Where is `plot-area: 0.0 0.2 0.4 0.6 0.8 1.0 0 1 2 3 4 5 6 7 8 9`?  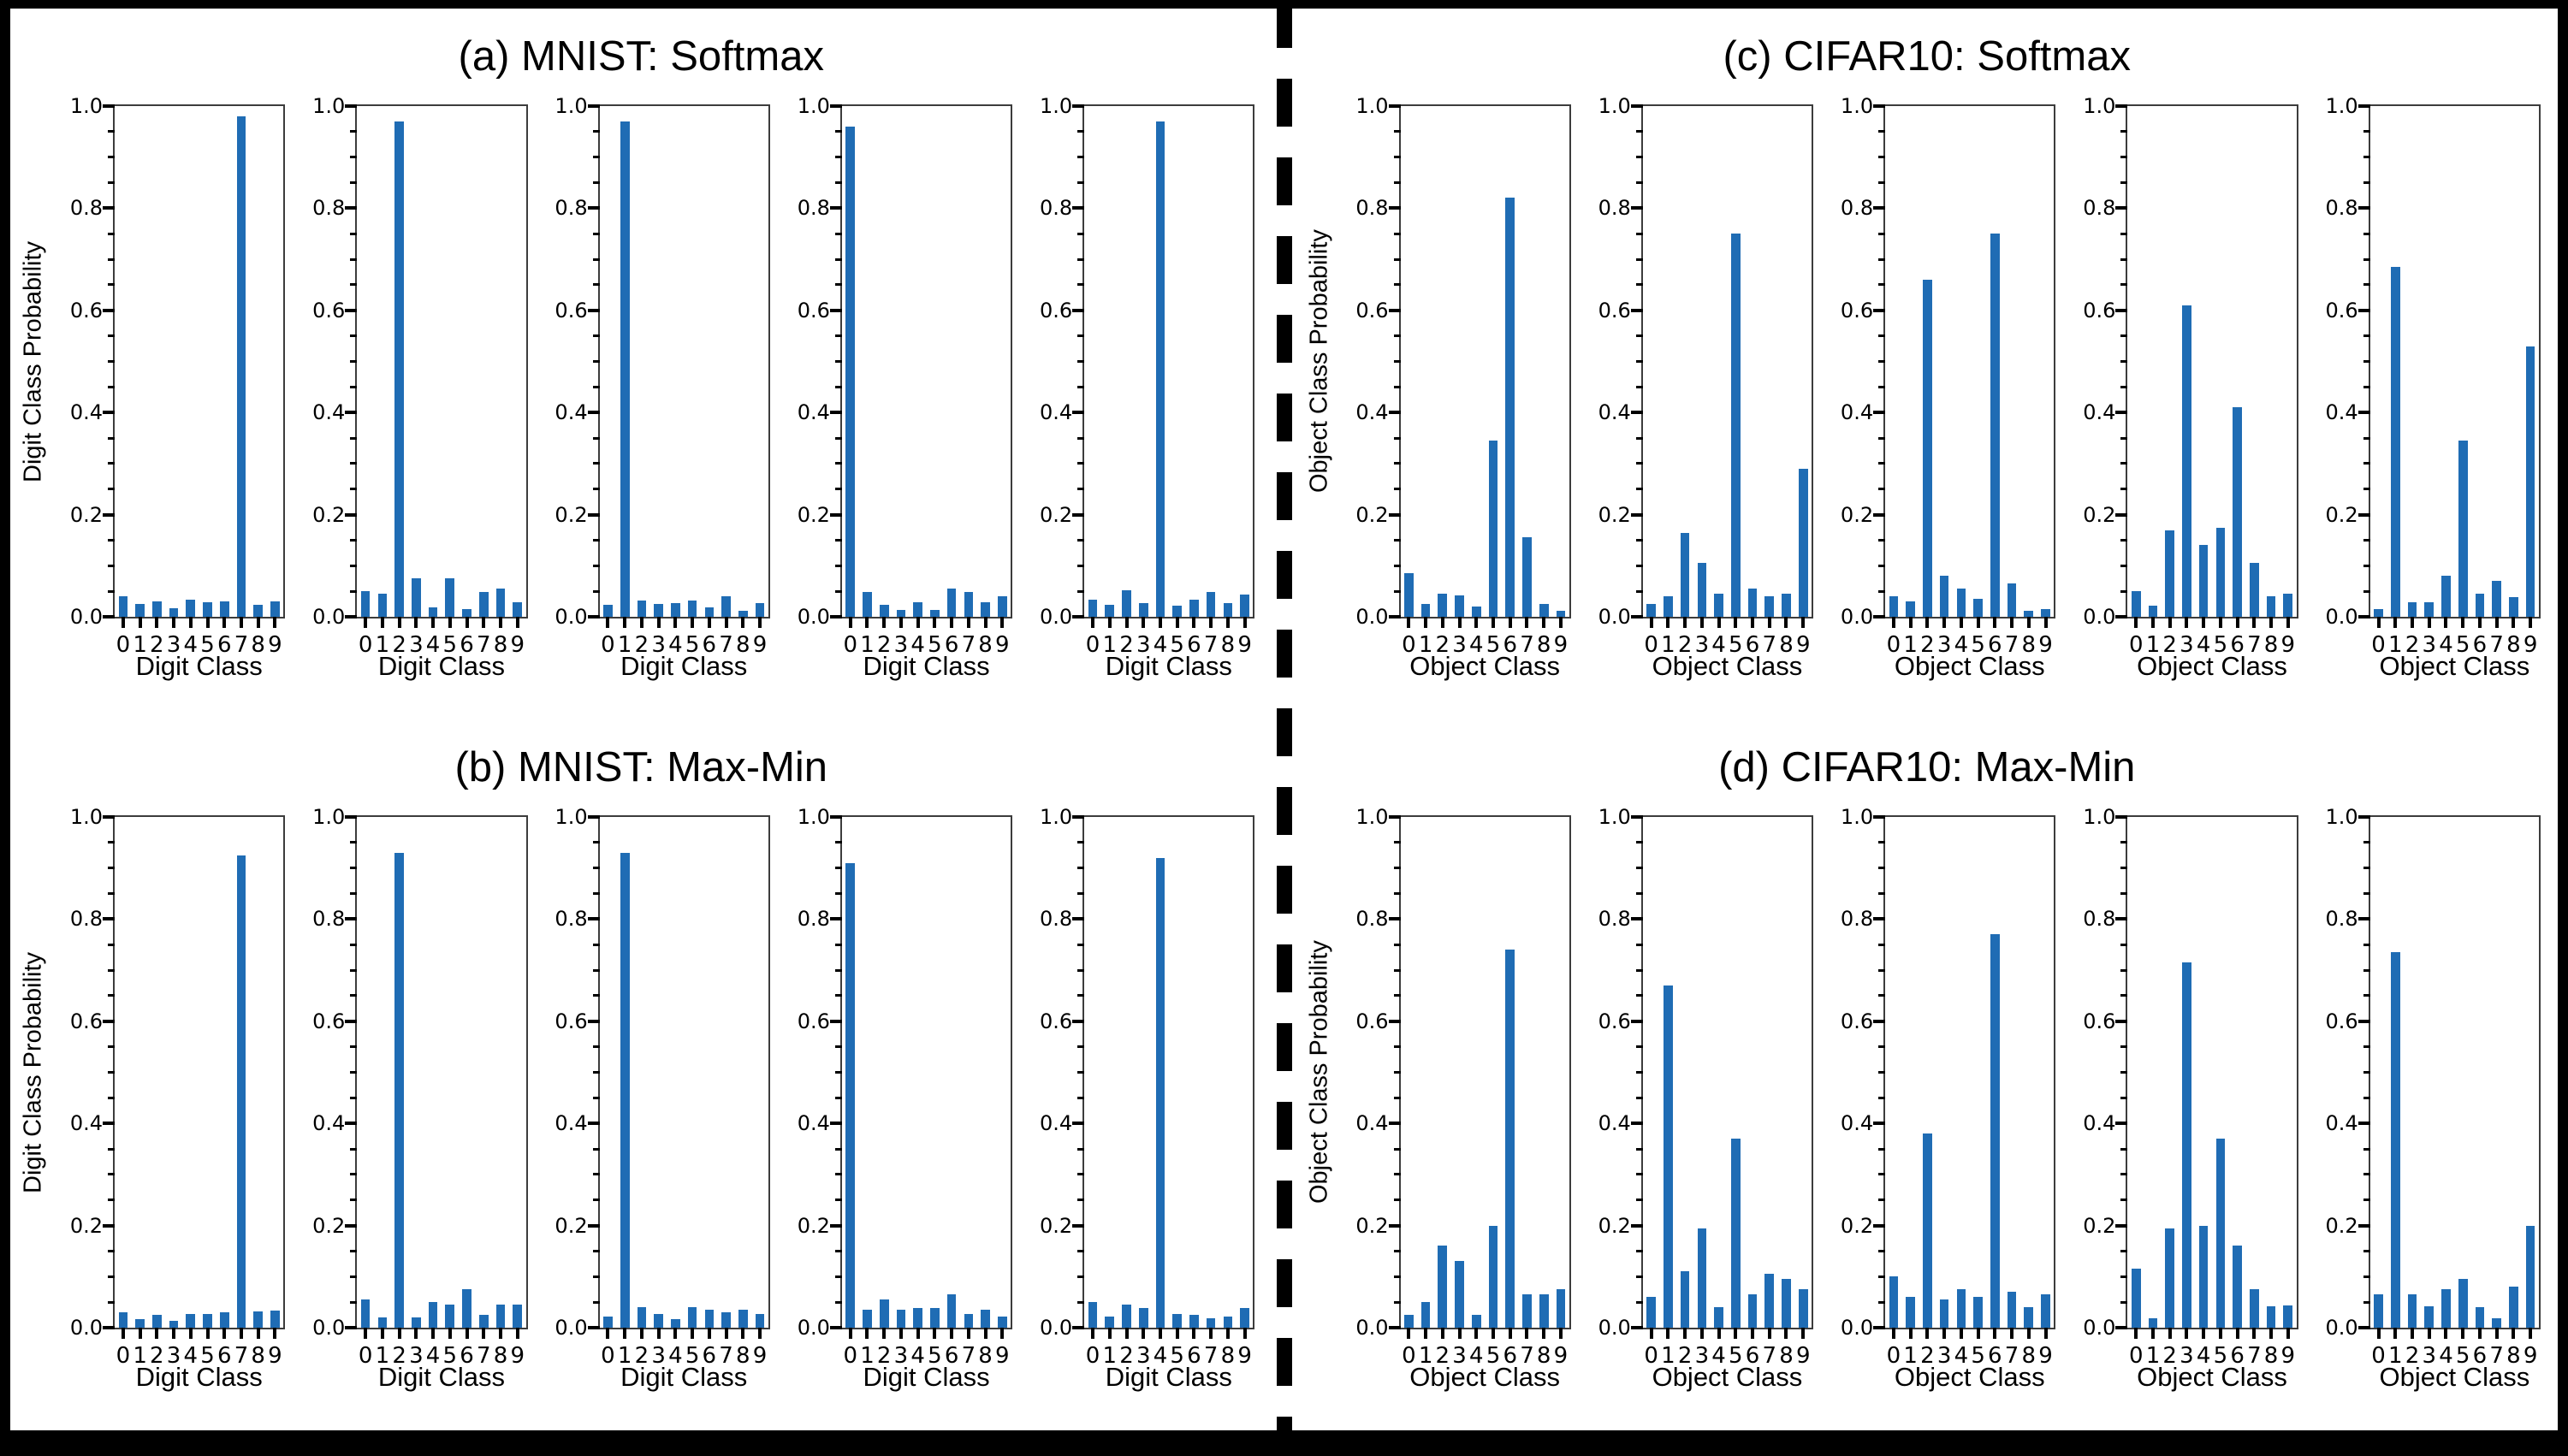
plot-area: 0.0 0.2 0.4 0.6 0.8 1.0 0 1 2 3 4 5 6 7 8 9 is located at coordinates (178, 1087).